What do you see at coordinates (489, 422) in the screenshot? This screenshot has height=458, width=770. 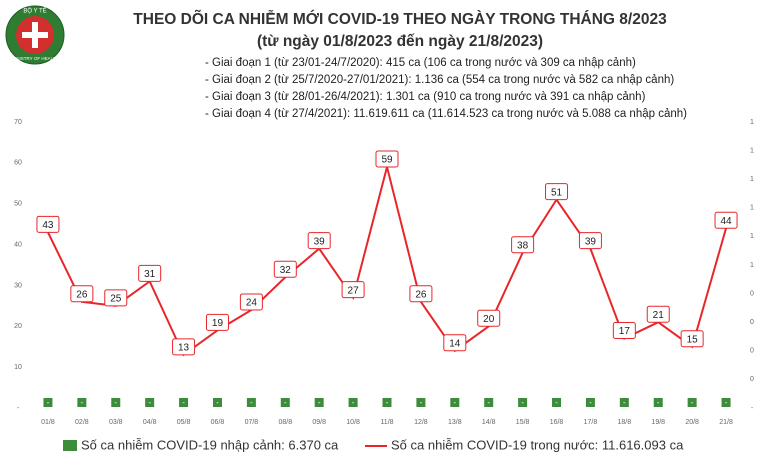 I see `x-tick-label: 14/8` at bounding box center [489, 422].